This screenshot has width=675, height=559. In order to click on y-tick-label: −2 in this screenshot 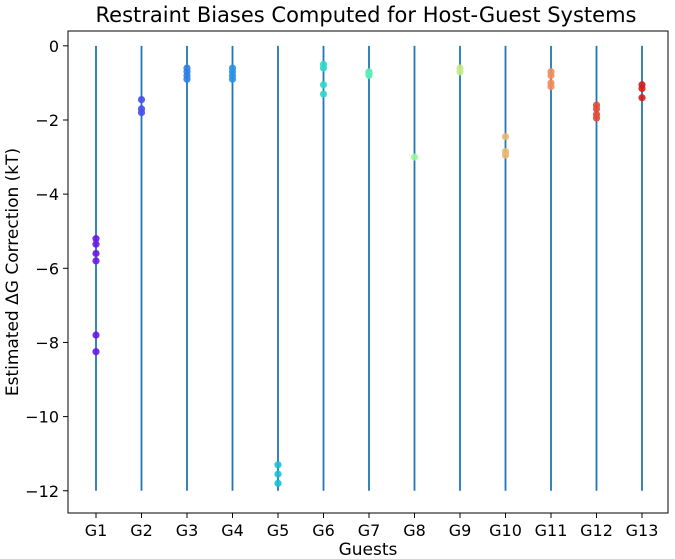, I will do `click(47, 120)`.